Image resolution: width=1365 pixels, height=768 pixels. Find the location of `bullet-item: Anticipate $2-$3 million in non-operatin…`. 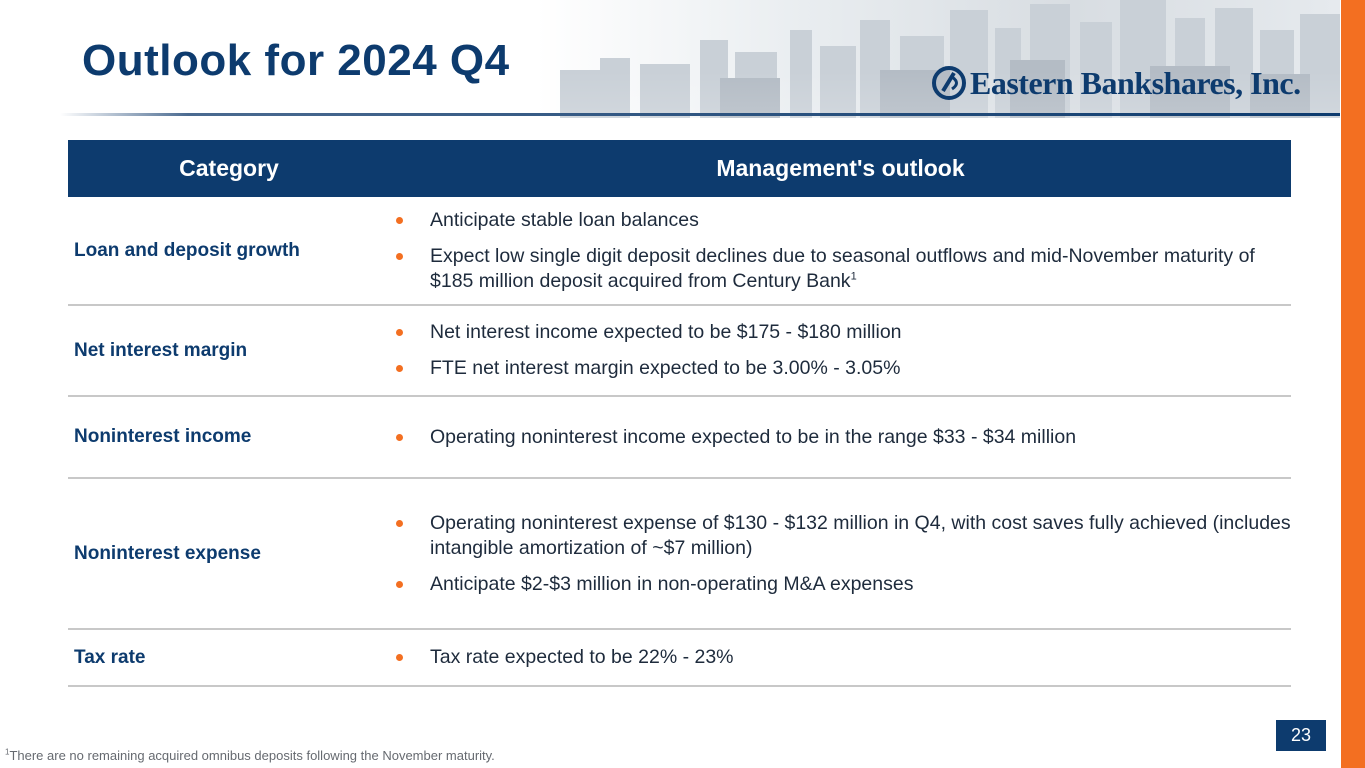

bullet-item: Anticipate $2-$3 million in non-operatin… is located at coordinates (840, 584).